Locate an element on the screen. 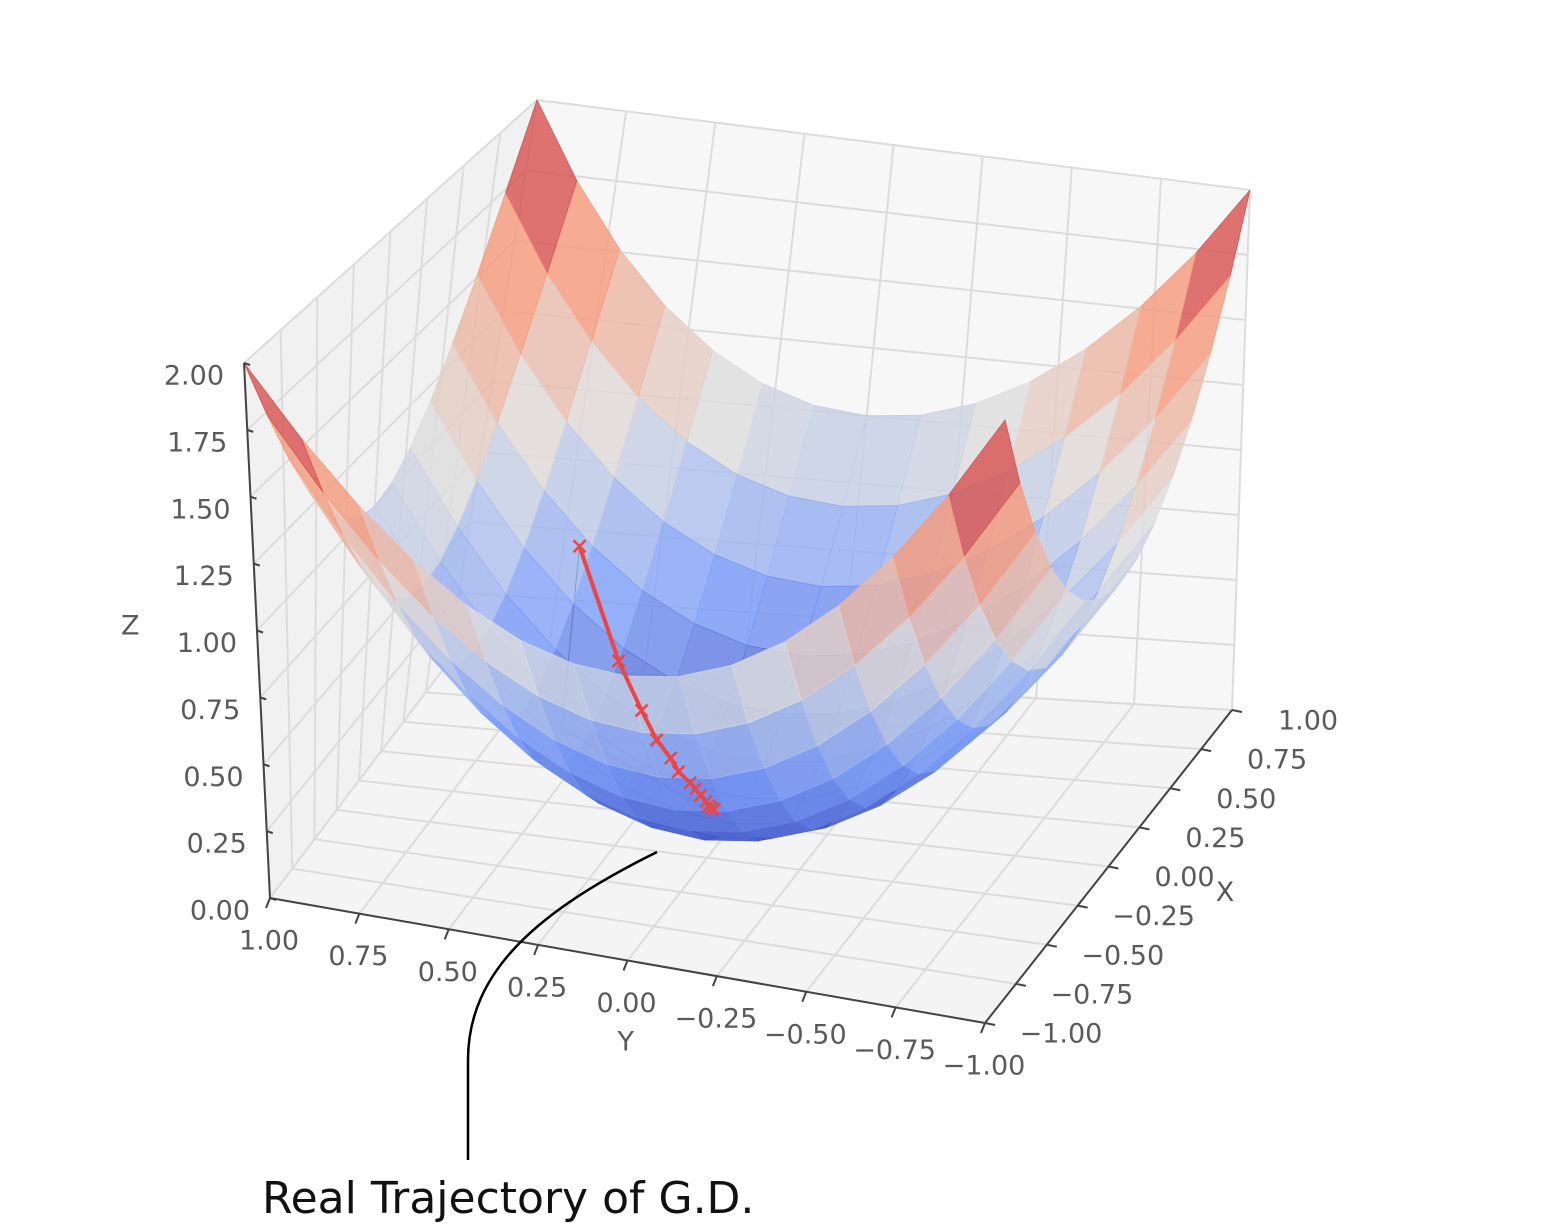 This screenshot has width=1553, height=1232. annotation-label: Real Trajectory of G.D. is located at coordinates (508, 1198).